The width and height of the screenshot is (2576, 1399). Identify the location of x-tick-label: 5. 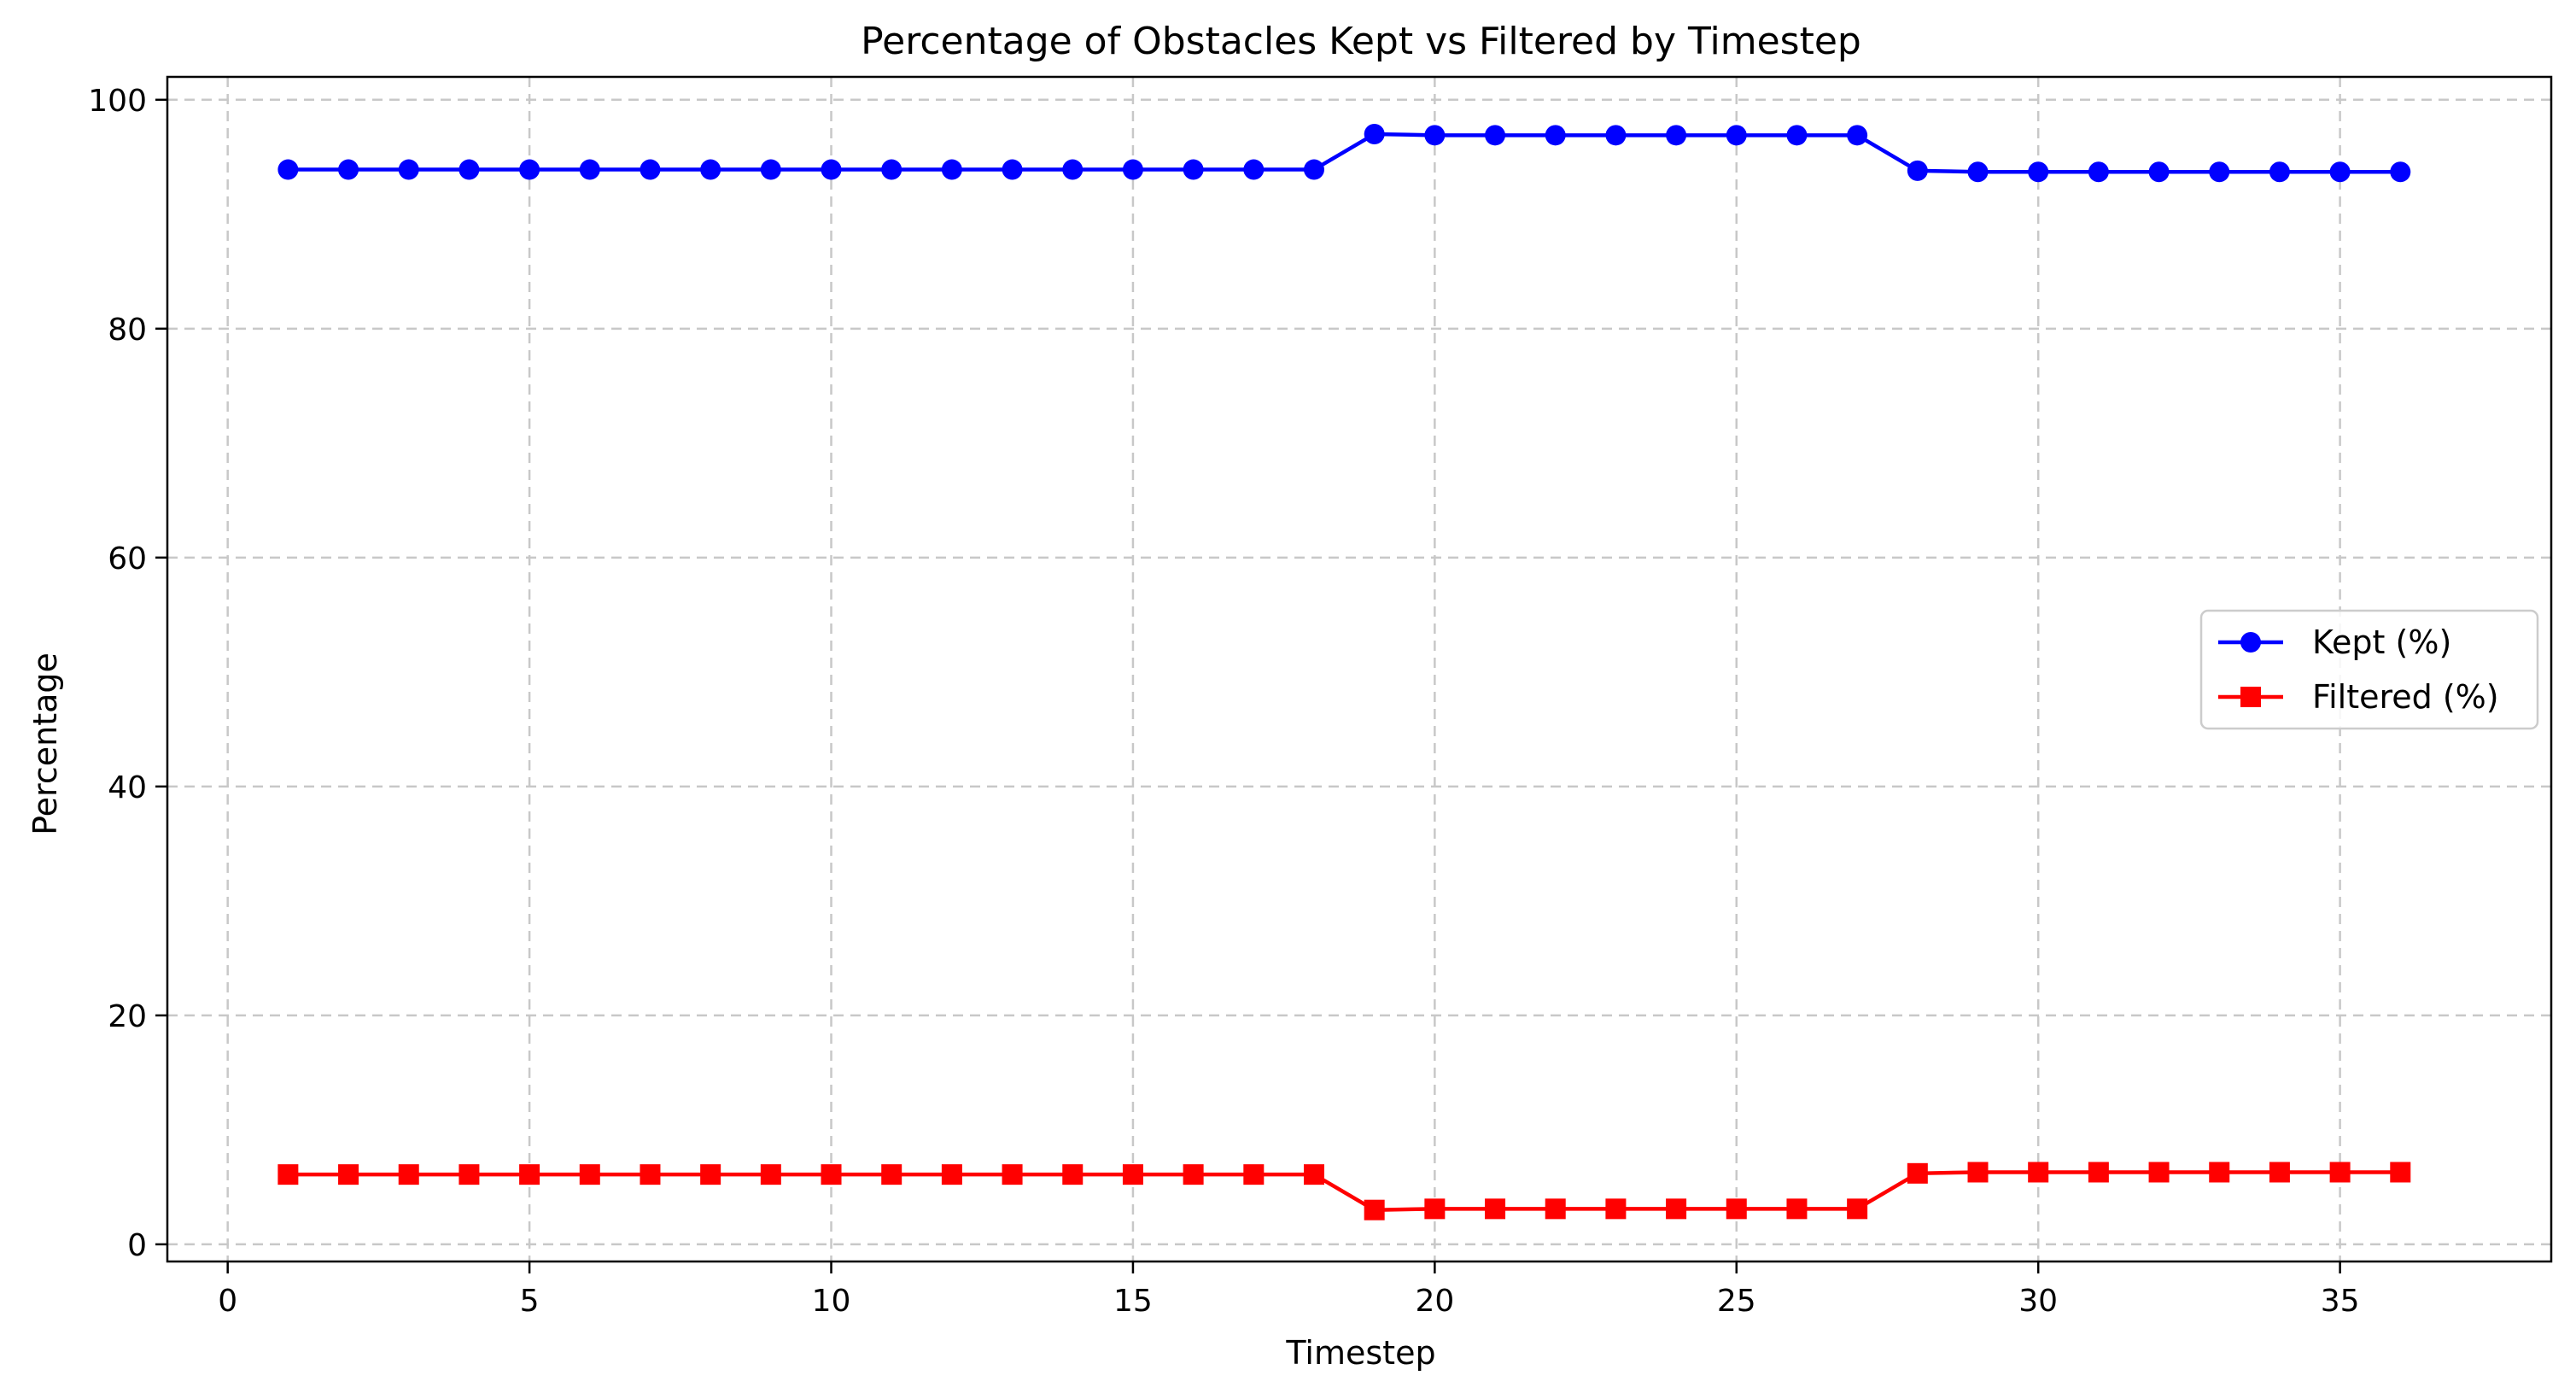
(530, 1301).